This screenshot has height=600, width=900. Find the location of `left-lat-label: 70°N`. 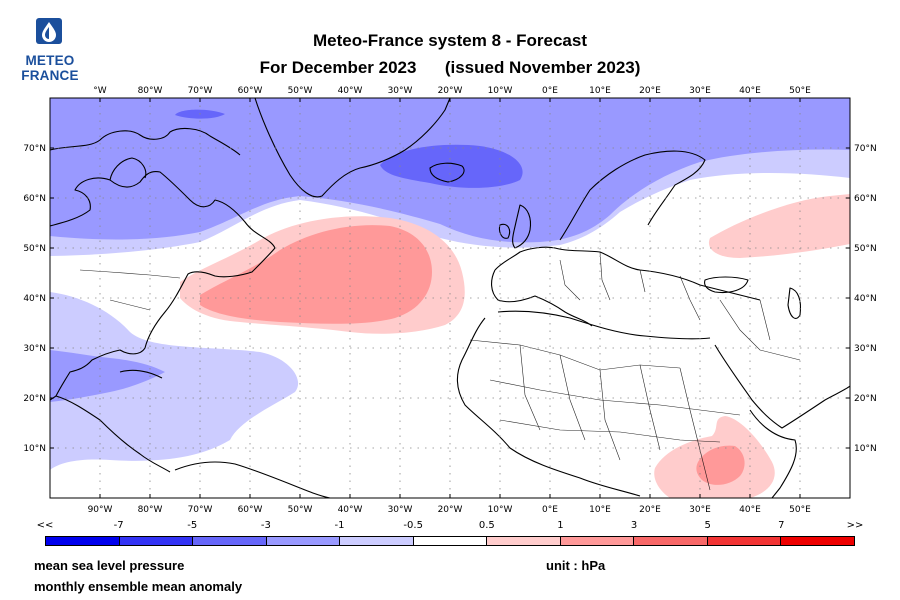

left-lat-label: 70°N is located at coordinates (34, 149).